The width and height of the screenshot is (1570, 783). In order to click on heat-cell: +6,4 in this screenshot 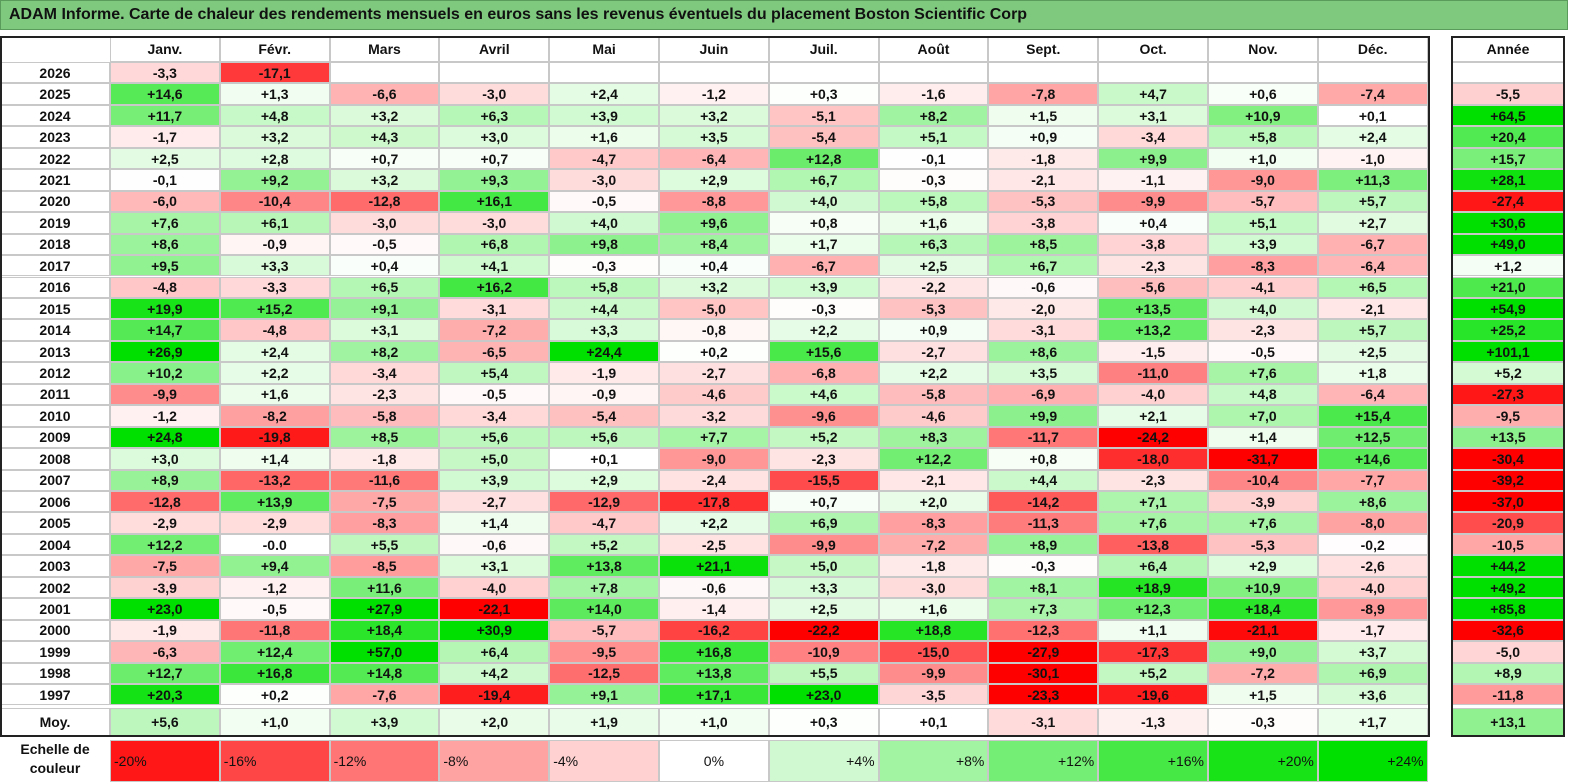, I will do `click(494, 652)`.